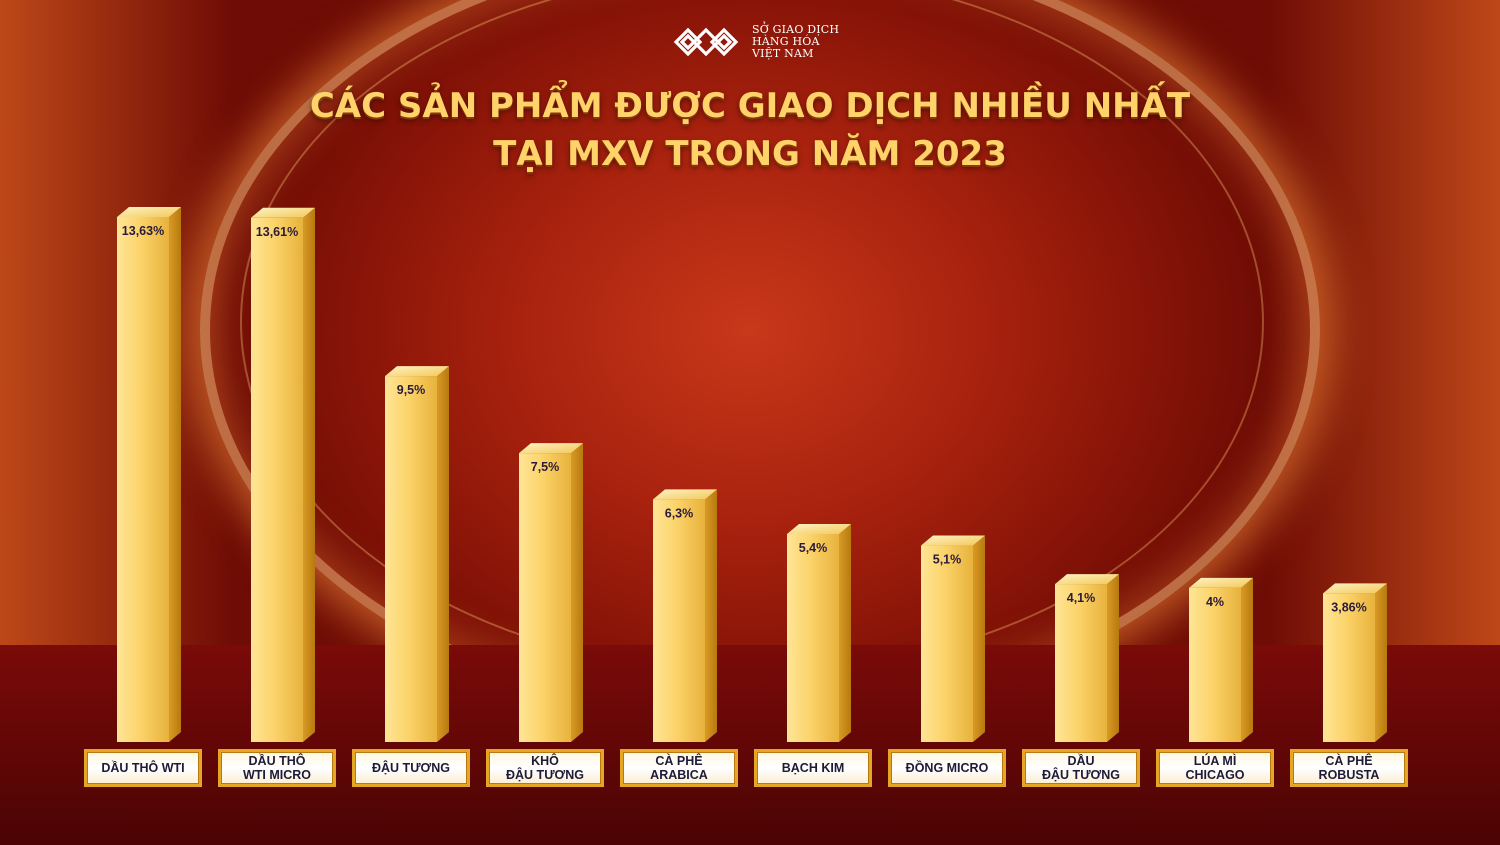  Describe the element at coordinates (1349, 768) in the screenshot. I see `category-label-9: CÀ PHÊ ROBUSTA` at that location.